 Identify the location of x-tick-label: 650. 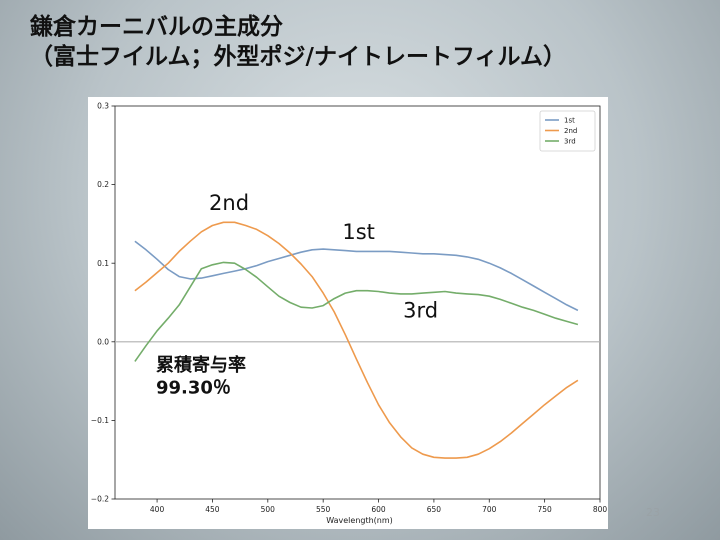
(434, 509).